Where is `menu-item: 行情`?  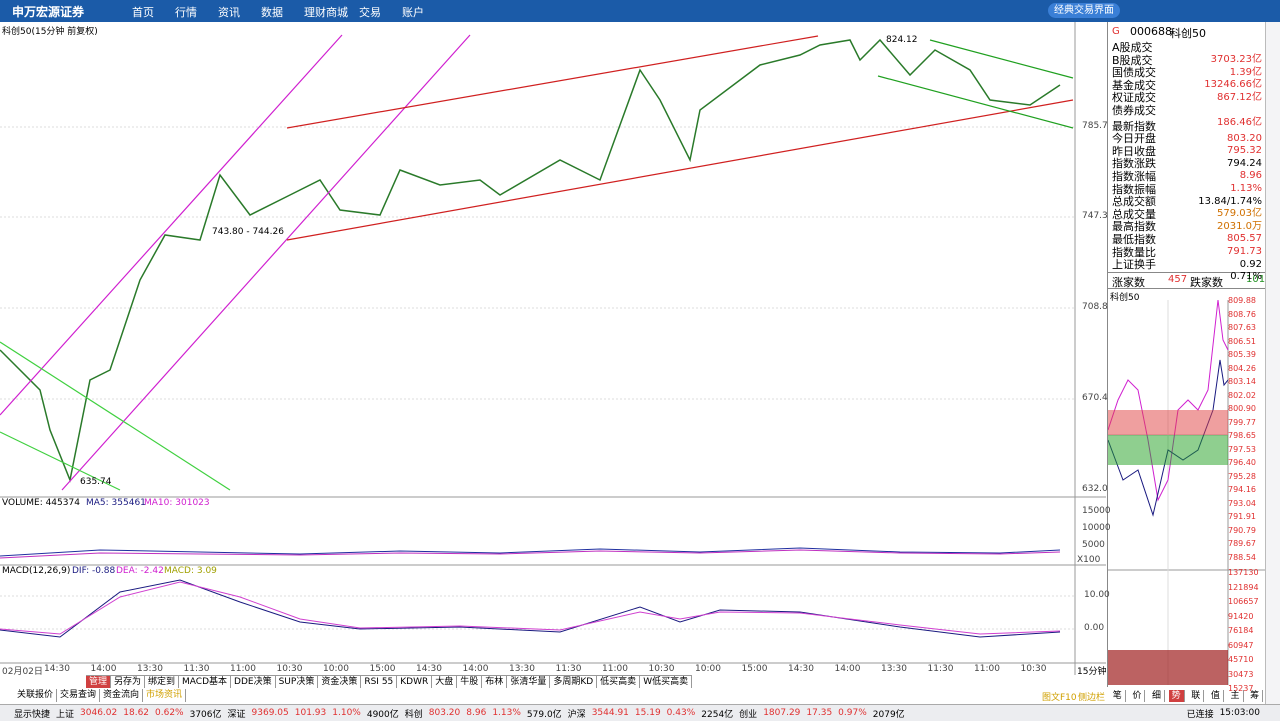
menu-item: 行情 is located at coordinates (186, 12).